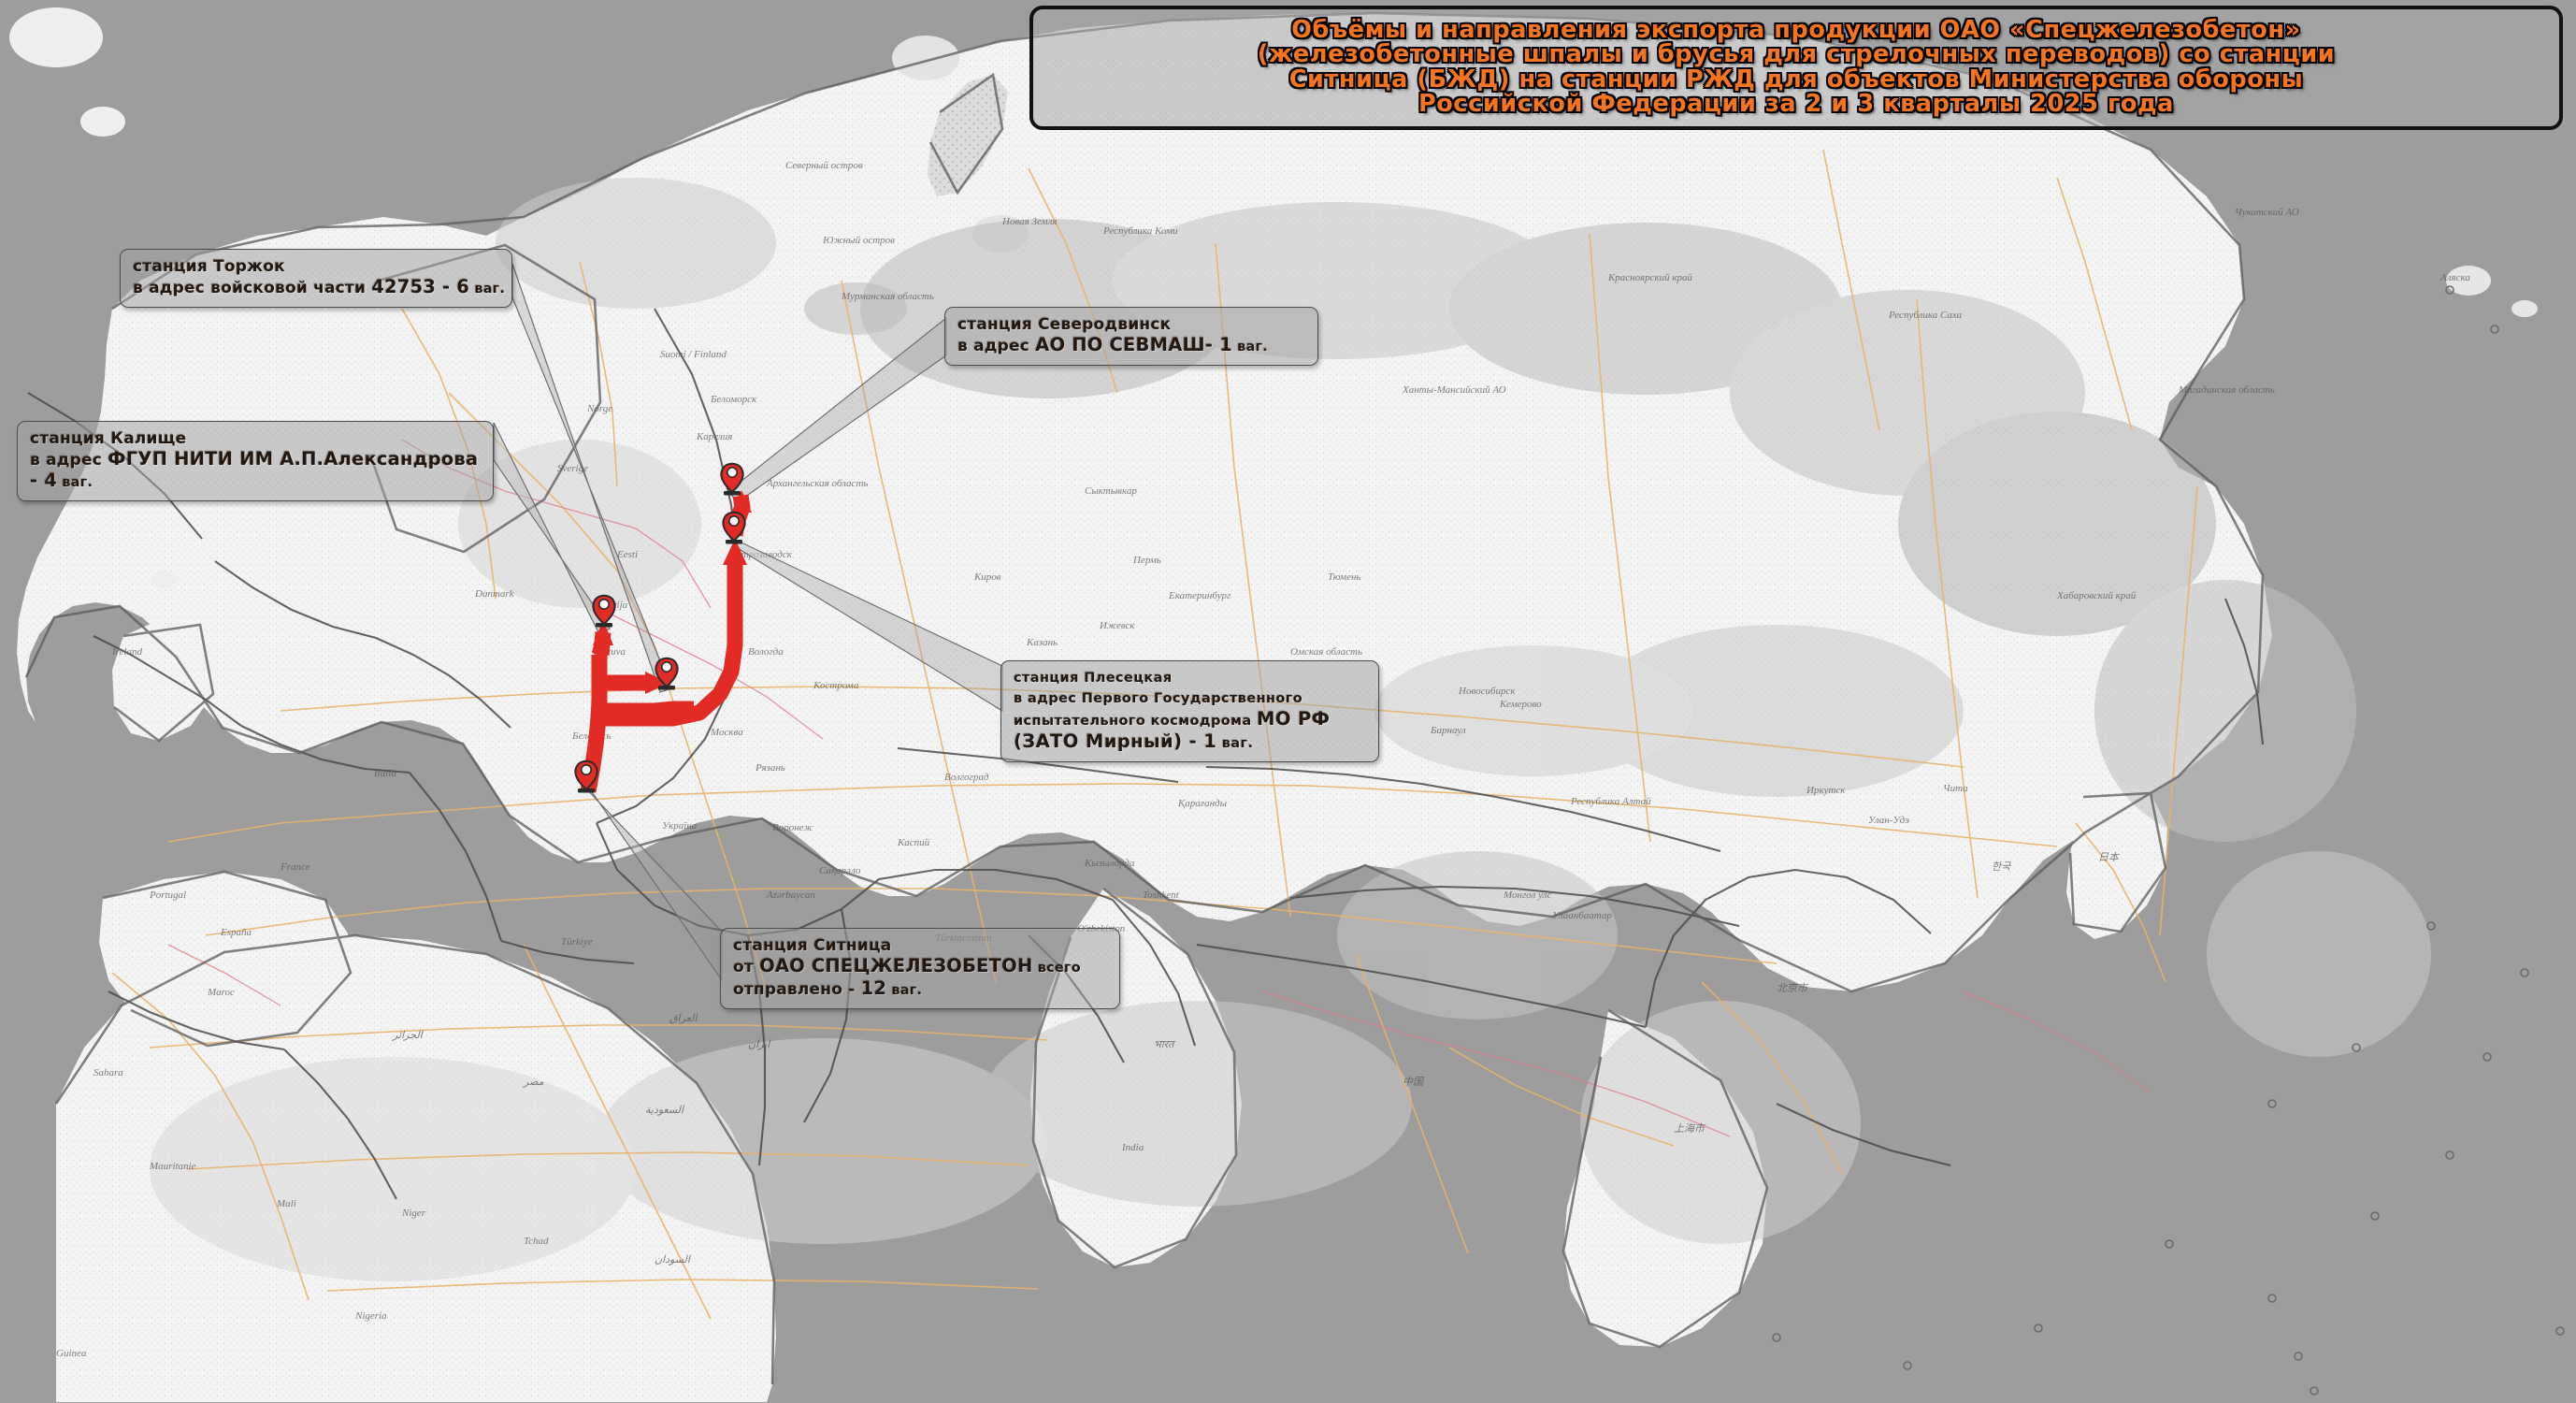  I want to click on svg-text: Москва, so click(727, 732).